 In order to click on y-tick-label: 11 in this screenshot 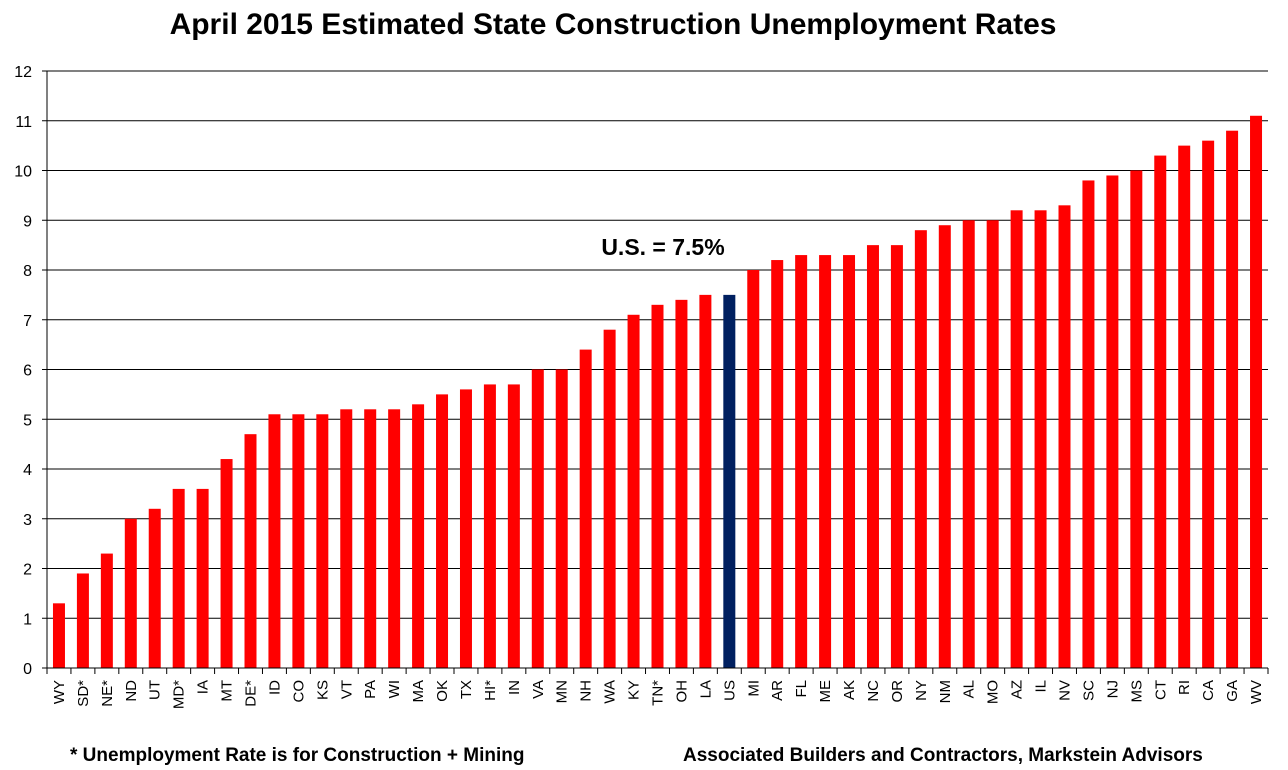, I will do `click(23, 122)`.